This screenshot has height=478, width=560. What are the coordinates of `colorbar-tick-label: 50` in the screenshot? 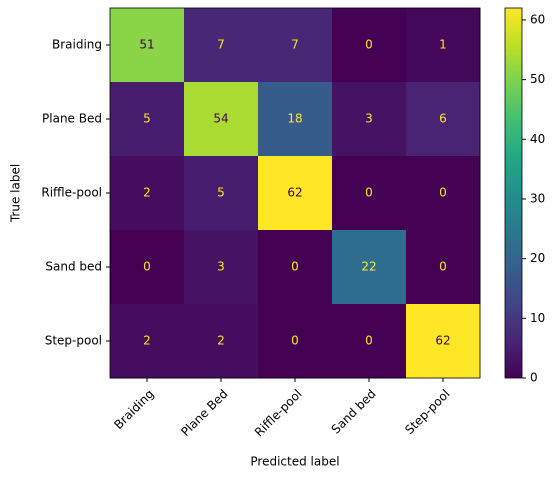 It's located at (537, 79).